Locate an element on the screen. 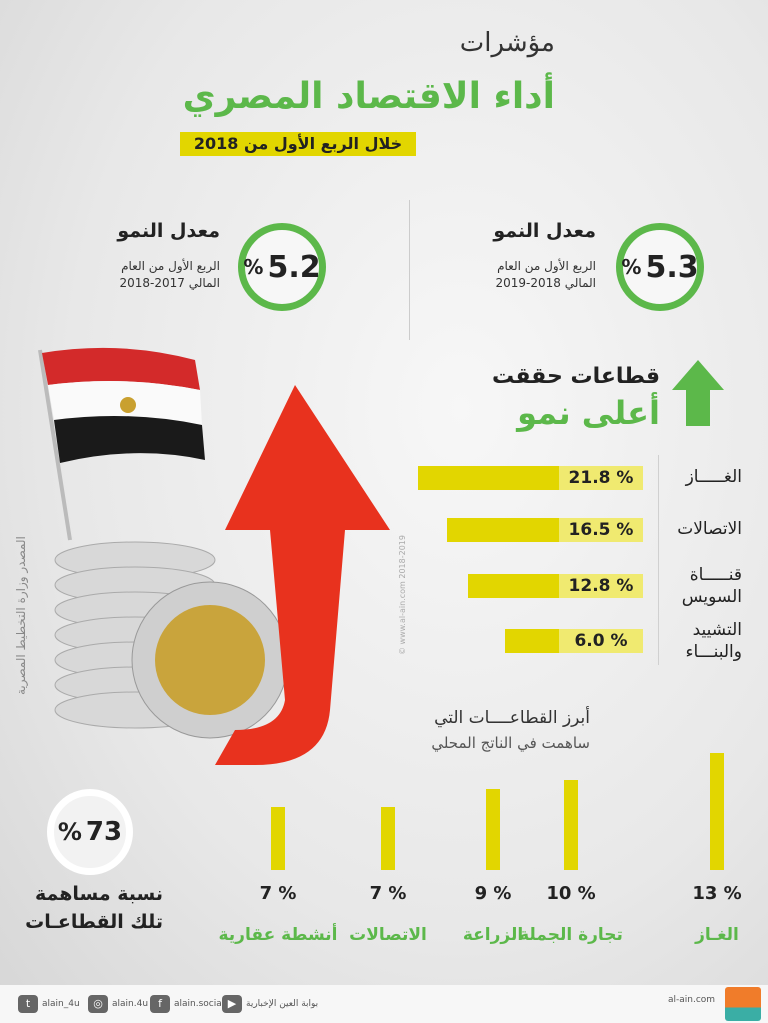 The width and height of the screenshot is (768, 1023). vbar-category: الاتصالات is located at coordinates (388, 935).